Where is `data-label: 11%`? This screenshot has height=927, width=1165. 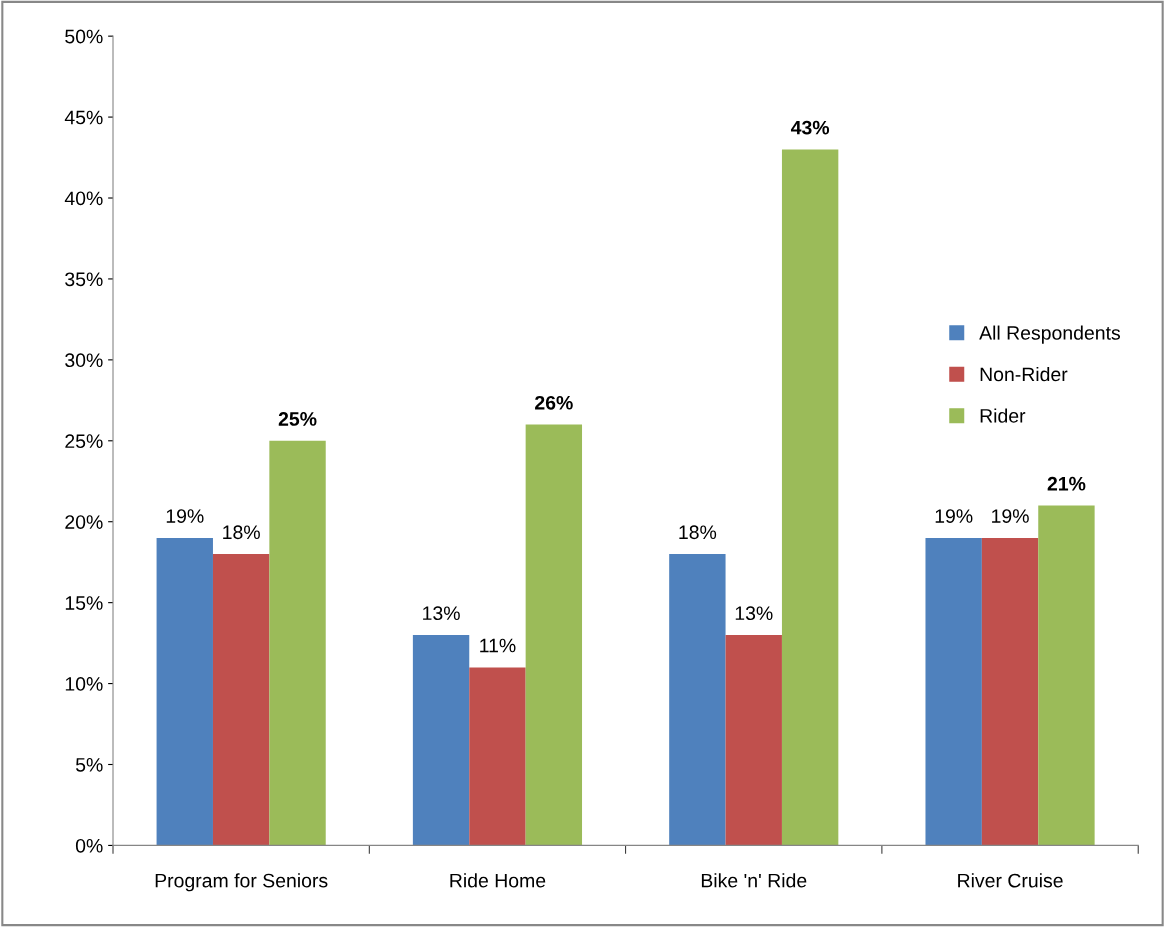 data-label: 11% is located at coordinates (498, 645).